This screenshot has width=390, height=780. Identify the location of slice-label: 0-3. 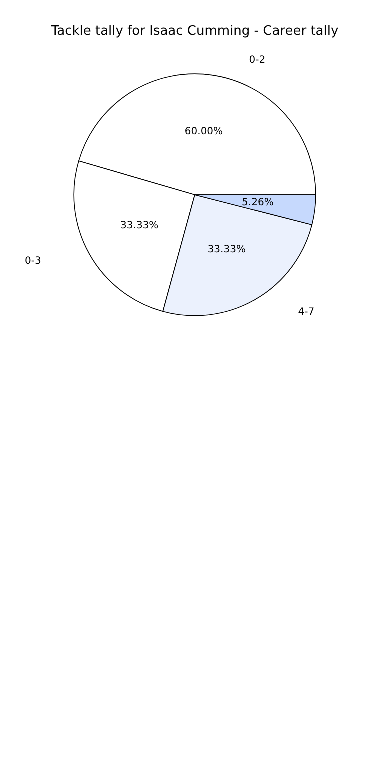
(33, 261).